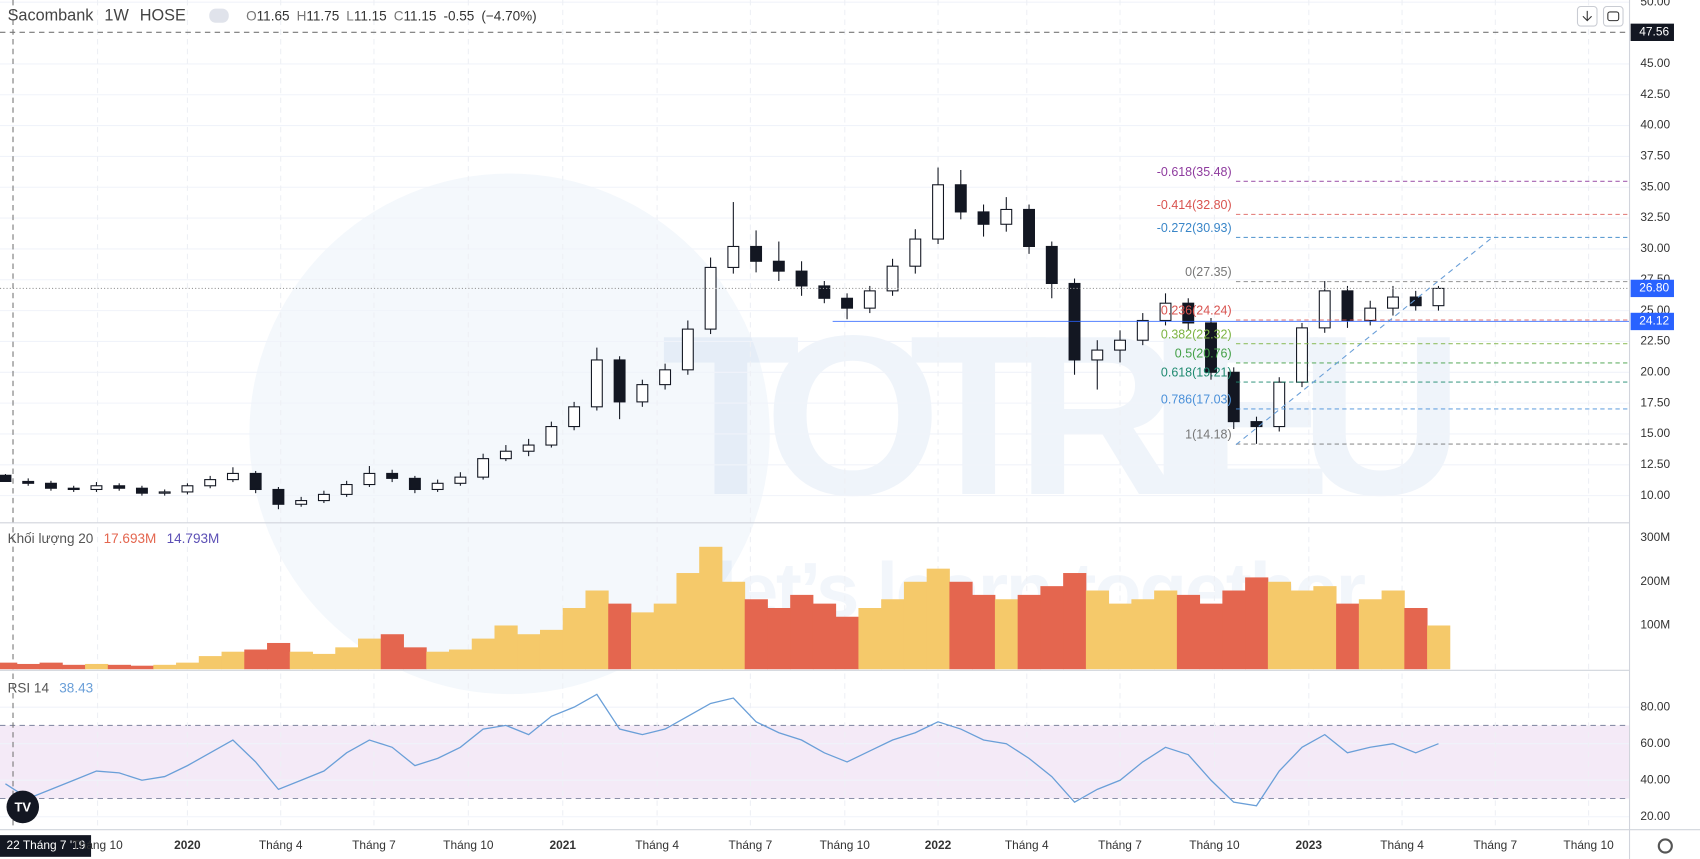  What do you see at coordinates (1655, 156) in the screenshot?
I see `y-tick-label: 37.50` at bounding box center [1655, 156].